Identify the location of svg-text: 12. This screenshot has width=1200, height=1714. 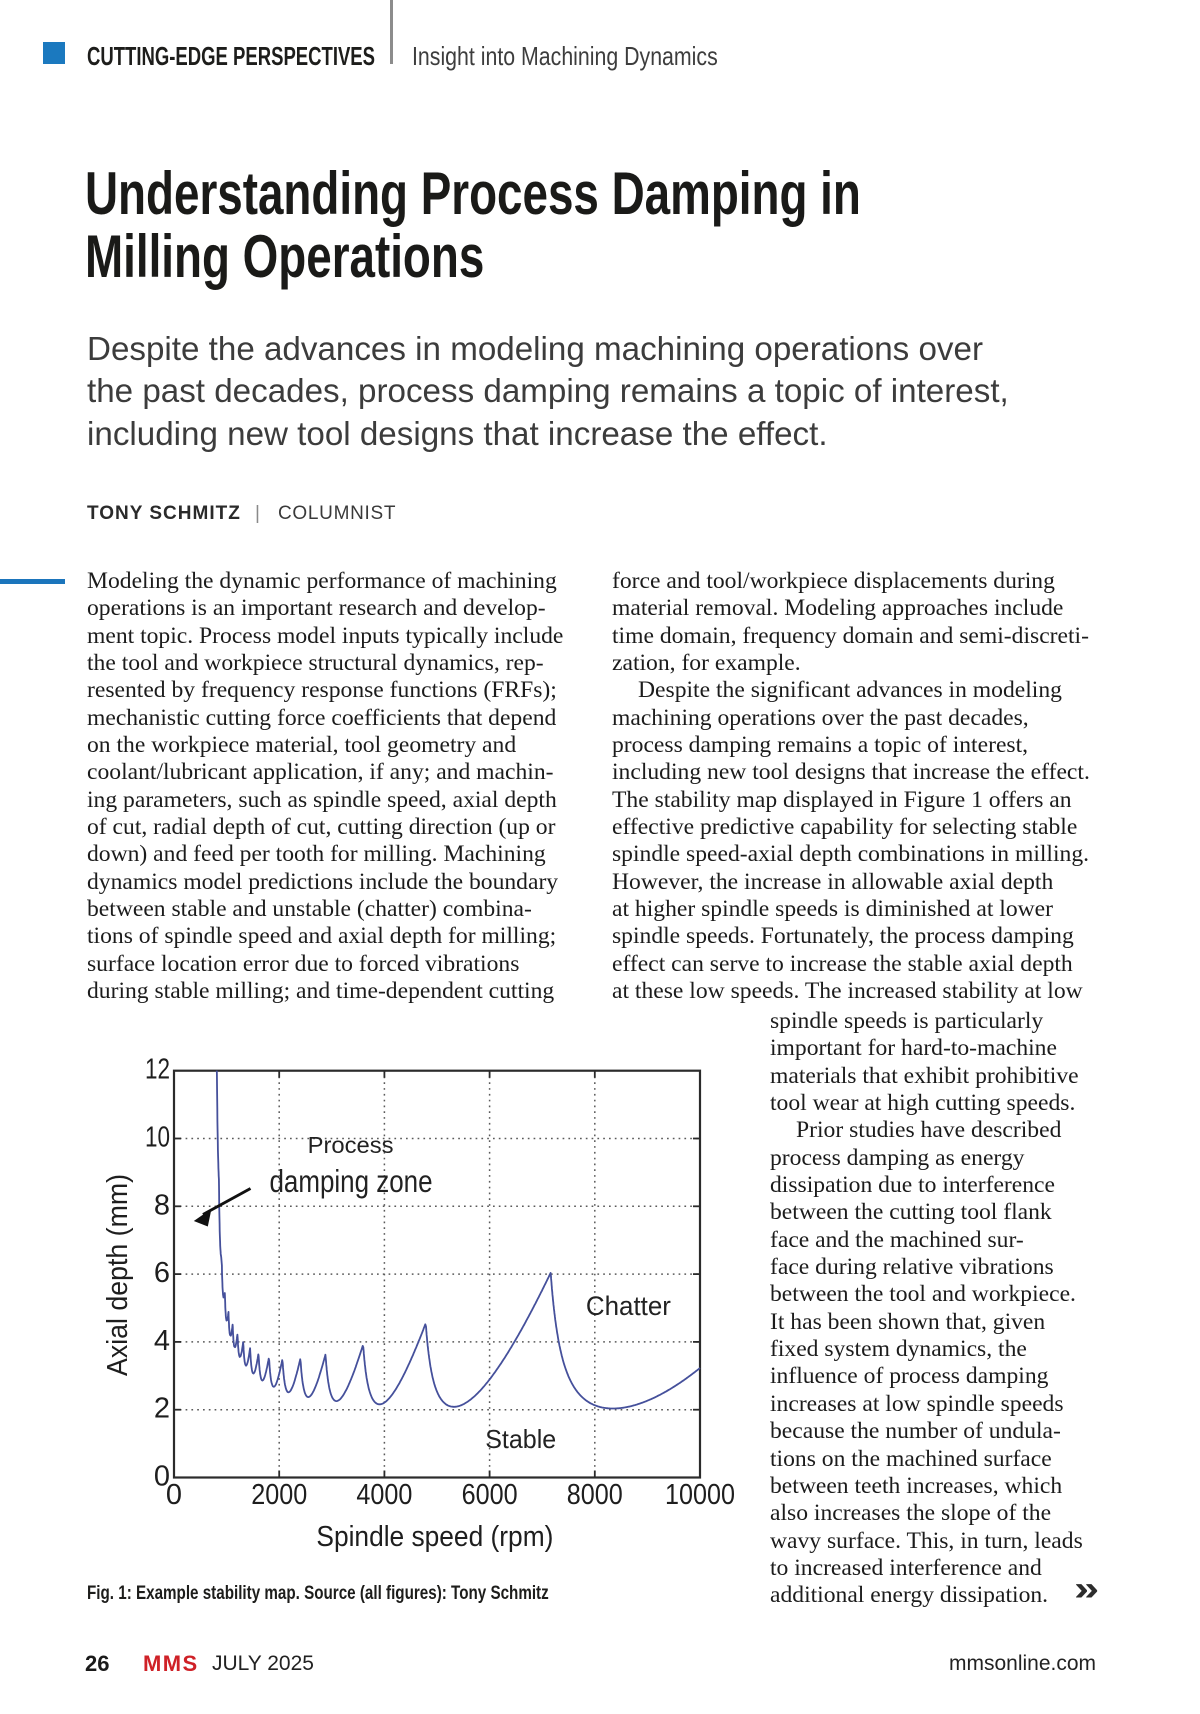
(157, 1070).